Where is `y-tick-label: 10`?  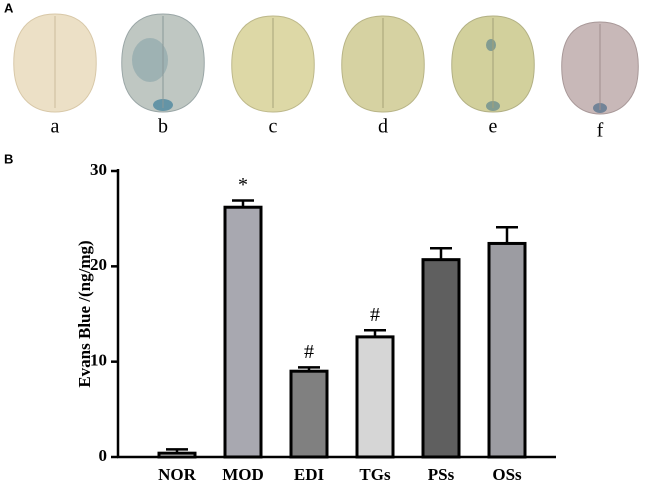 y-tick-label: 10 is located at coordinates (98, 360).